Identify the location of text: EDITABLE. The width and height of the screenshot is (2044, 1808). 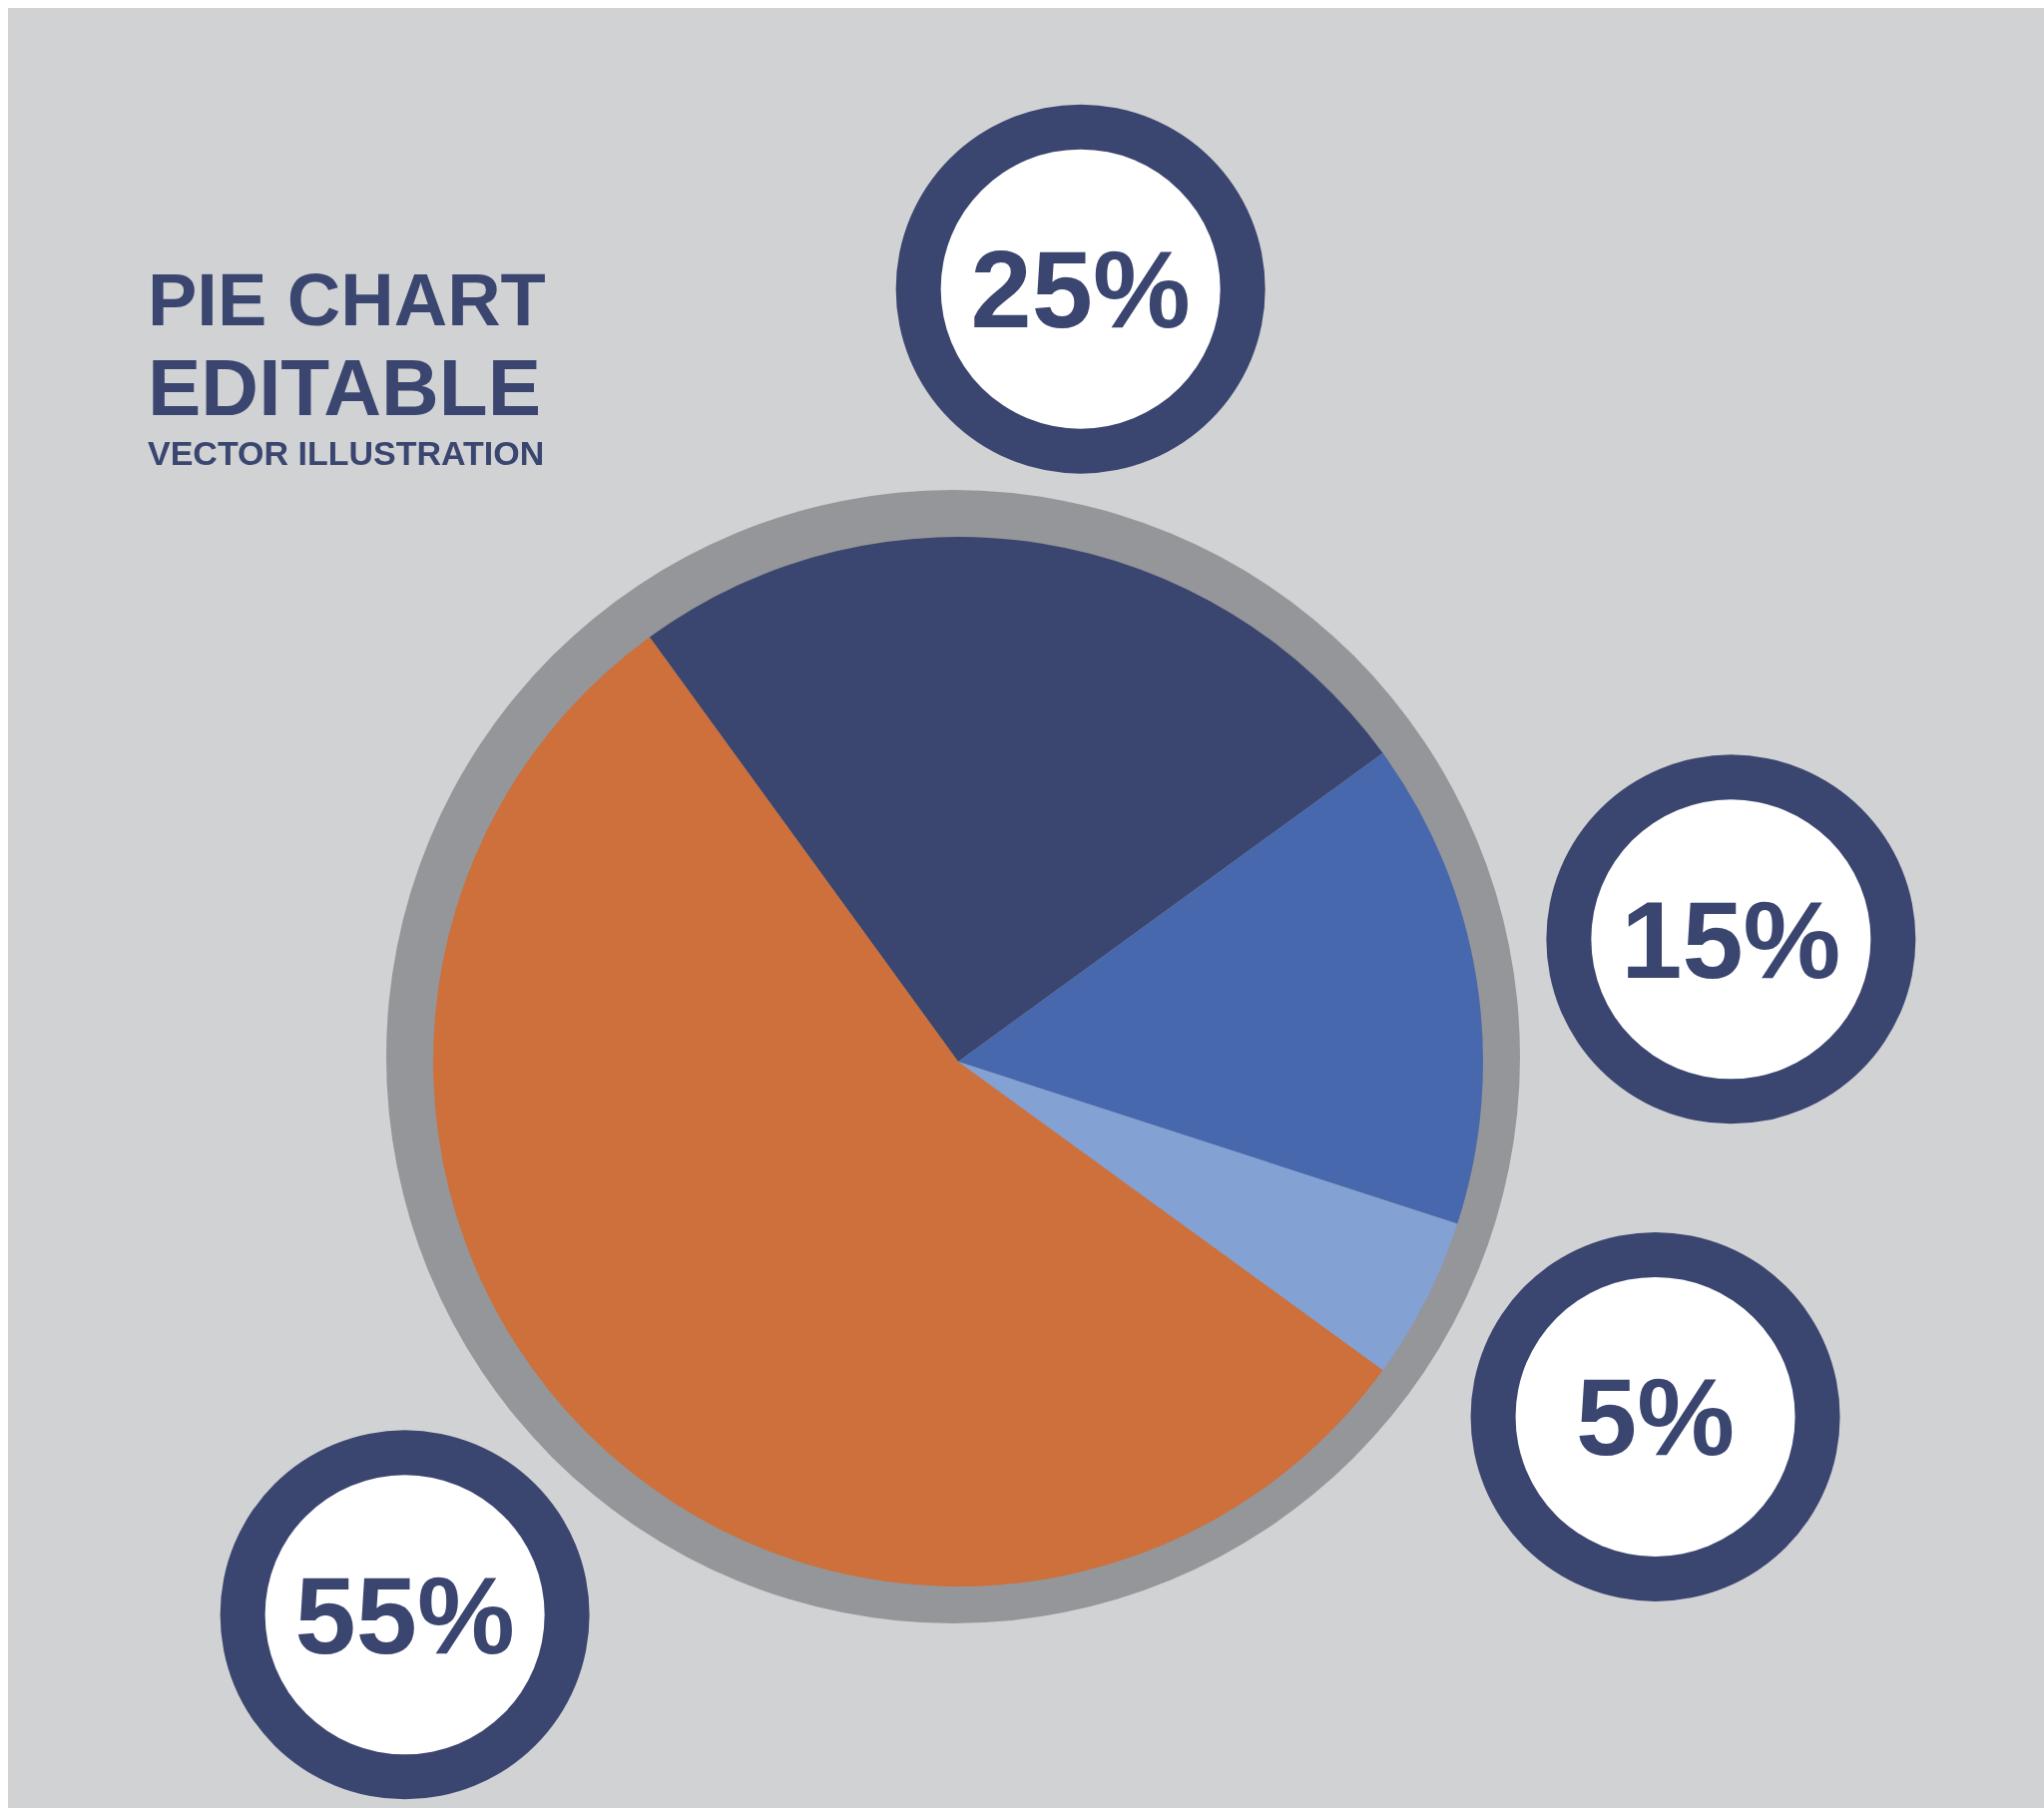
(345, 388).